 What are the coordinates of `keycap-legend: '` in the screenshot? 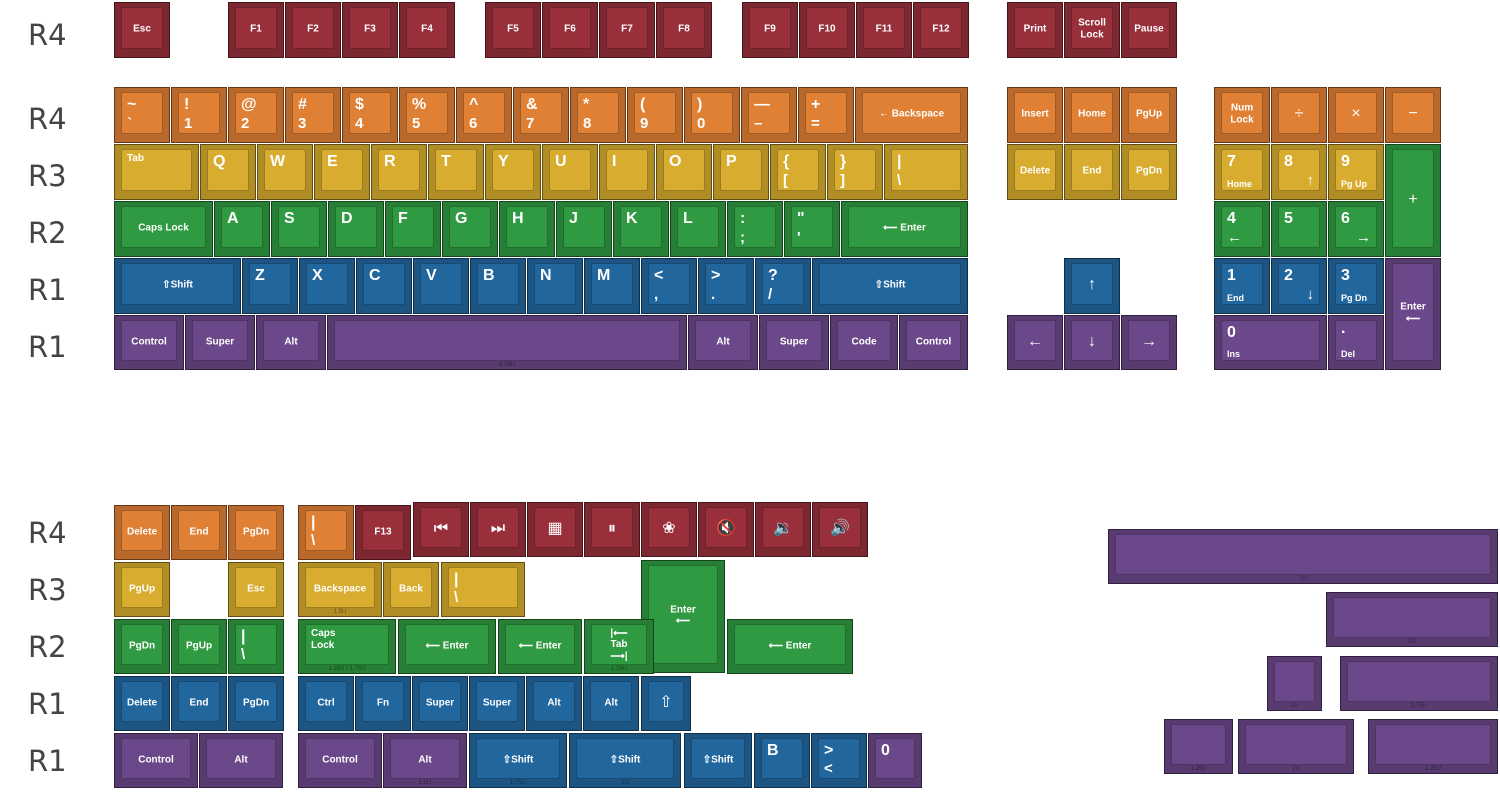 It's located at (799, 237).